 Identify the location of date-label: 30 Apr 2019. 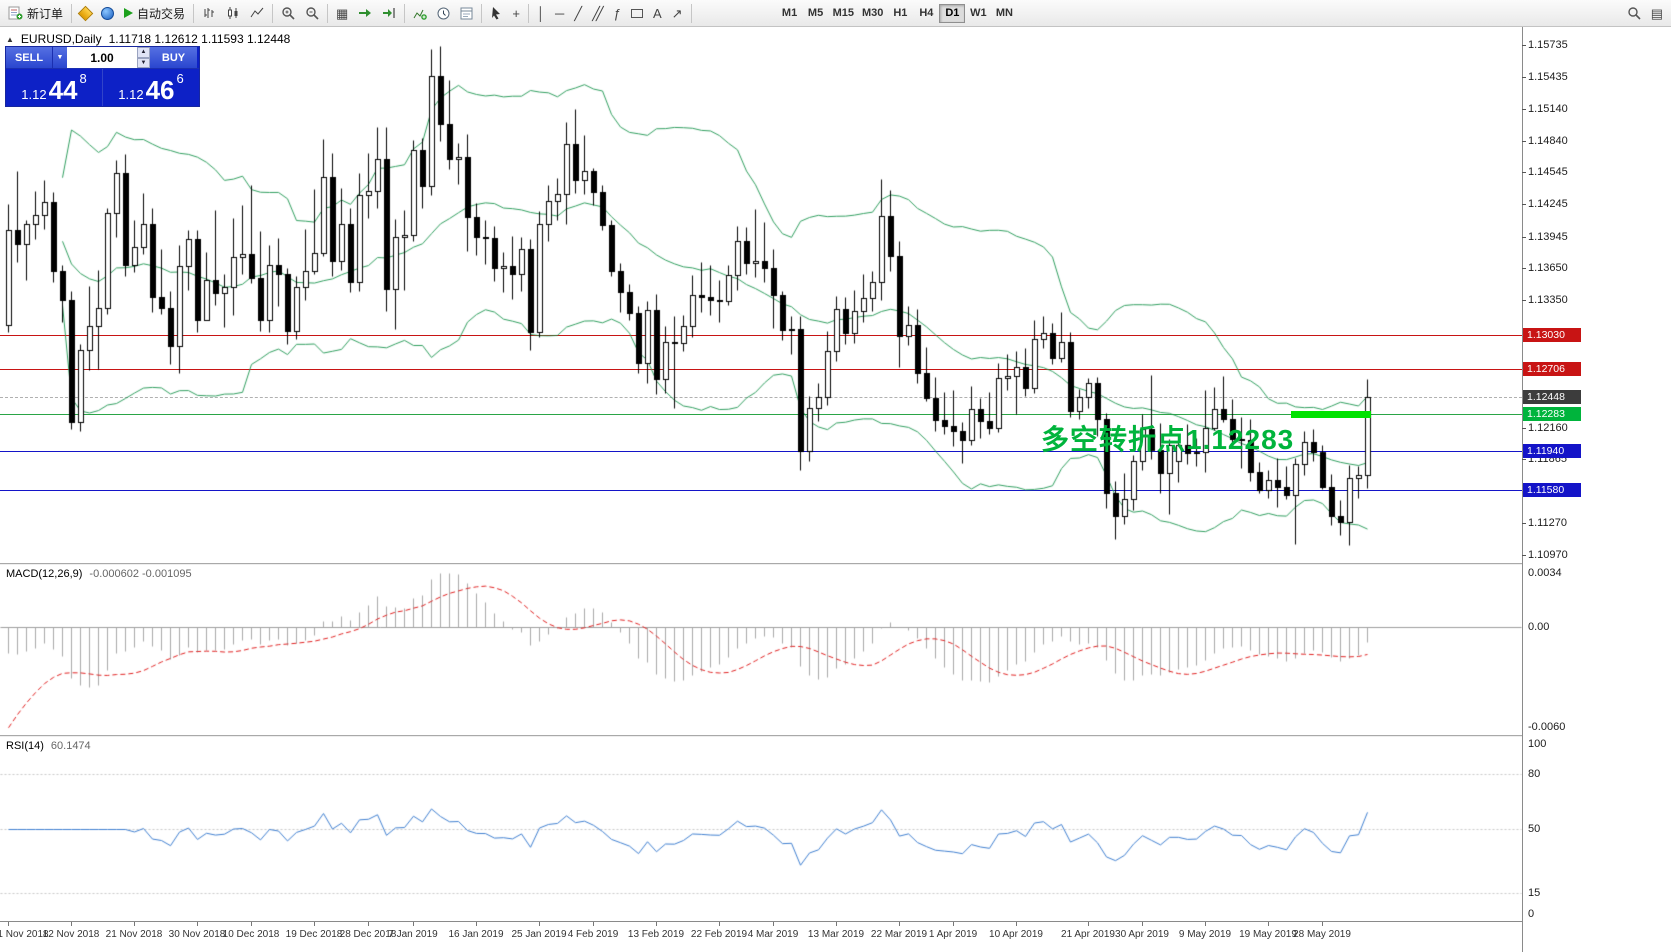
(1142, 934).